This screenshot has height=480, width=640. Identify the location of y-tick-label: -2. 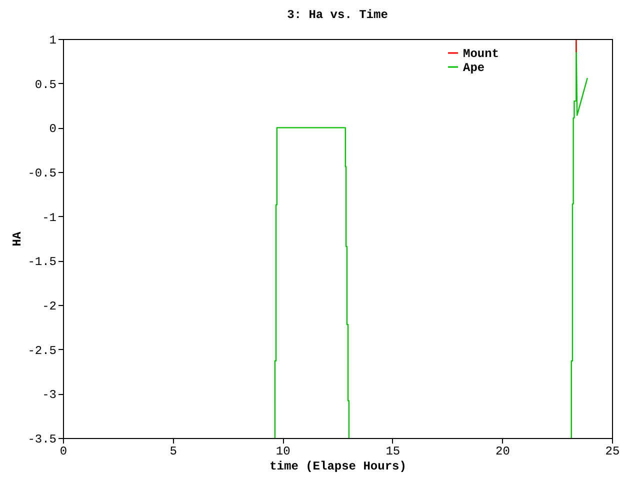
(49, 307).